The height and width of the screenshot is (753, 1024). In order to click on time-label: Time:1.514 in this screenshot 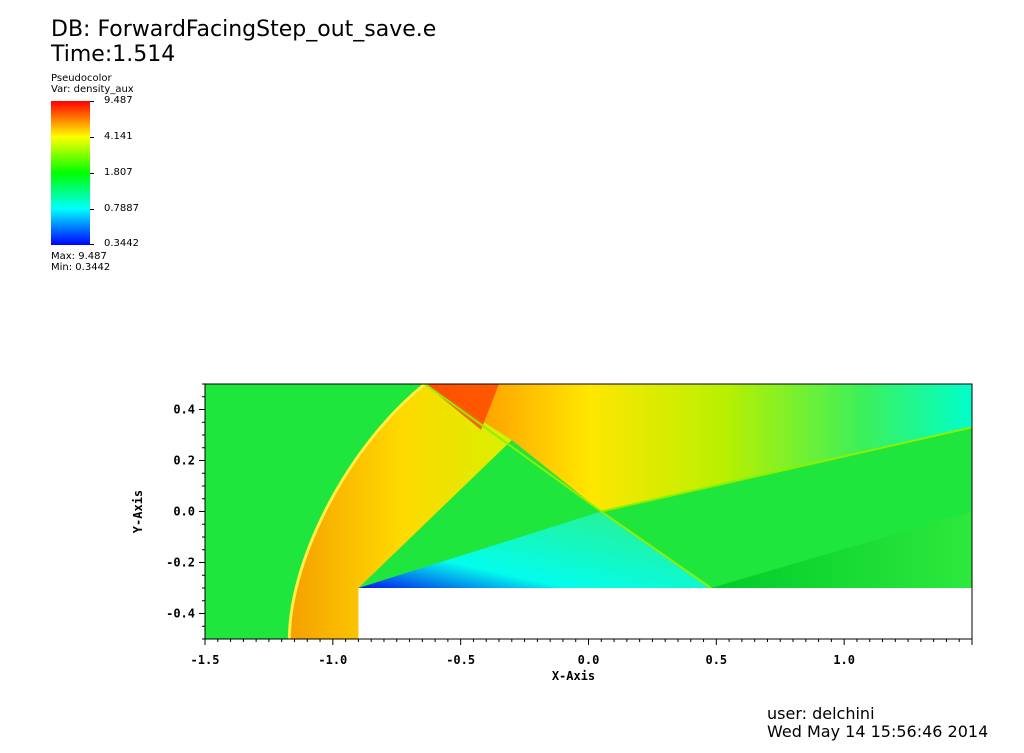, I will do `click(113, 54)`.